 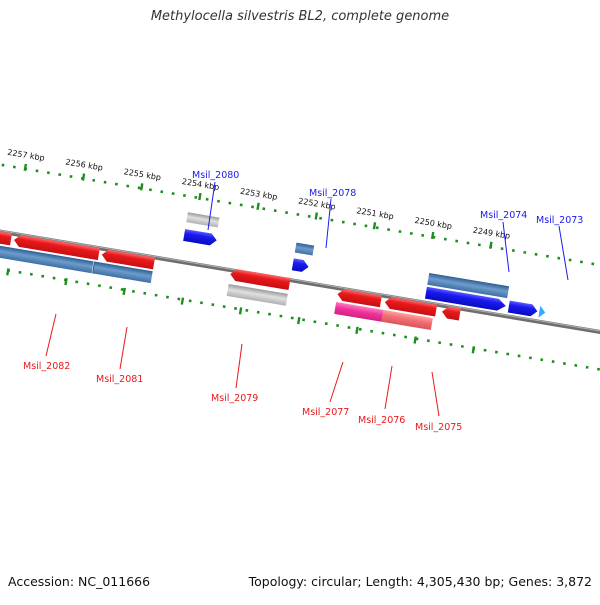 I want to click on feature-steel-msil-2078, so click(x=304, y=249).